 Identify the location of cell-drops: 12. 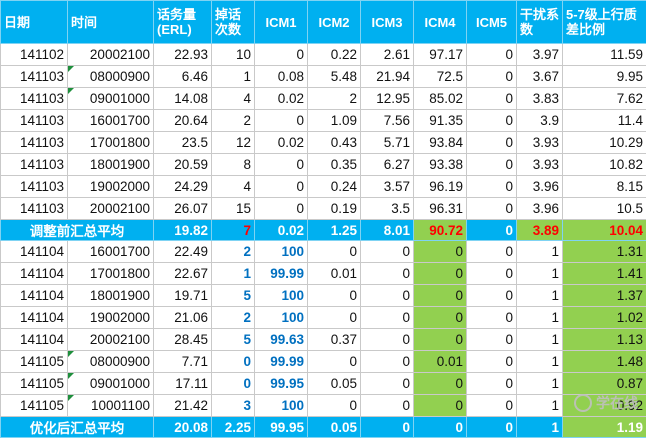
(233, 143).